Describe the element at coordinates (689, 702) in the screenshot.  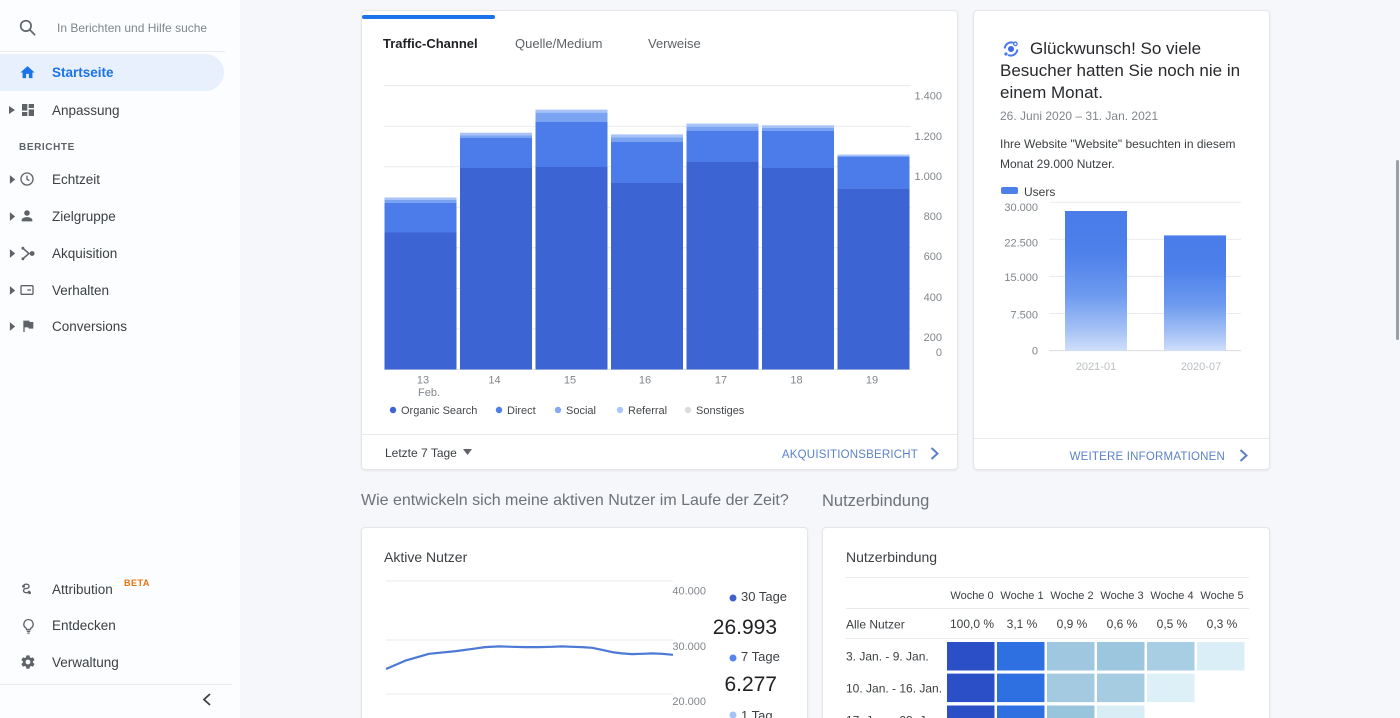
I see `svg-text: 20.000` at that location.